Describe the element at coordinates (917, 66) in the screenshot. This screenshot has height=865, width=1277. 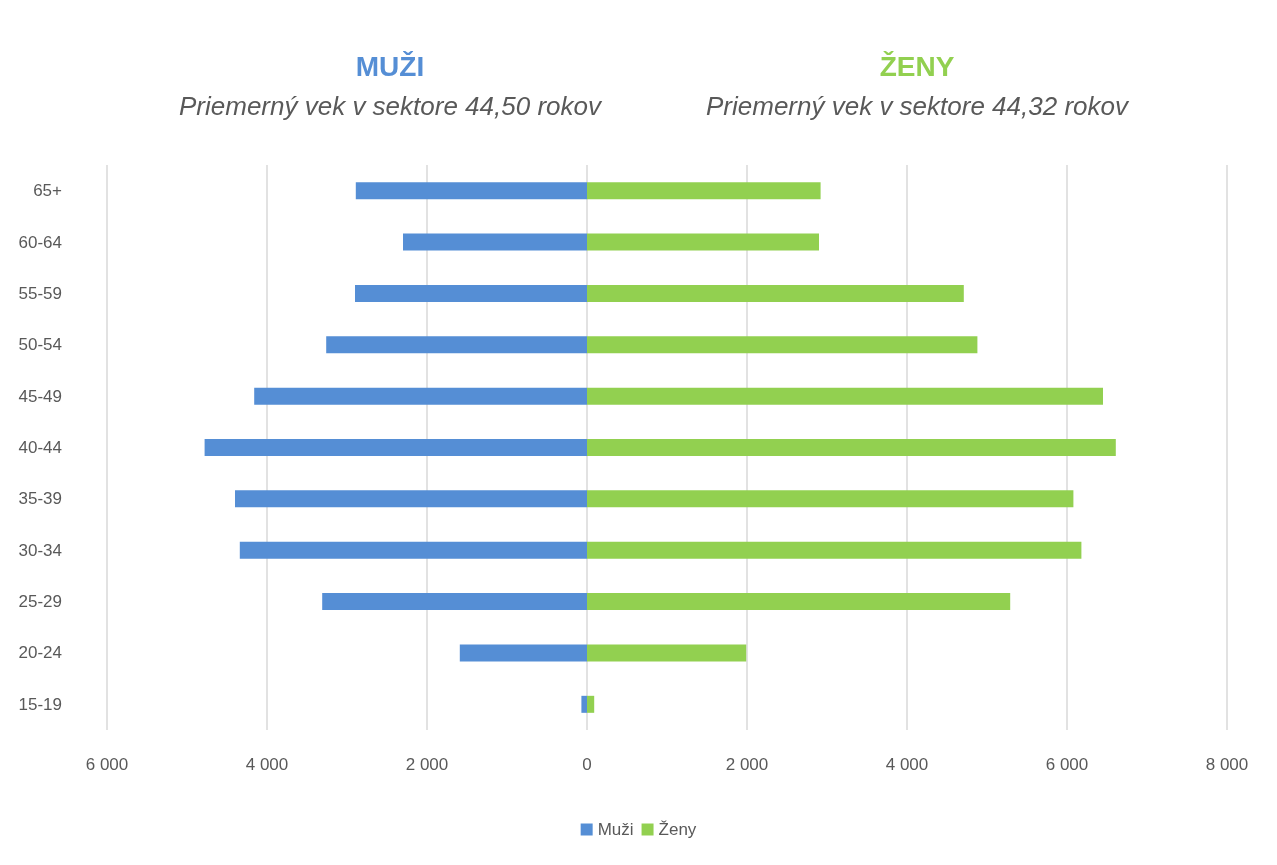
I see `text: ŽENY` at that location.